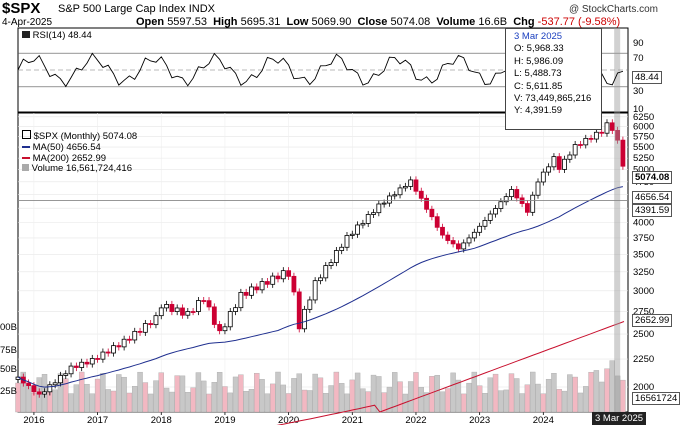 Image resolution: width=684 pixels, height=425 pixels. What do you see at coordinates (652, 197) in the screenshot?
I see `ma50-tag: 4656.54` at bounding box center [652, 197].